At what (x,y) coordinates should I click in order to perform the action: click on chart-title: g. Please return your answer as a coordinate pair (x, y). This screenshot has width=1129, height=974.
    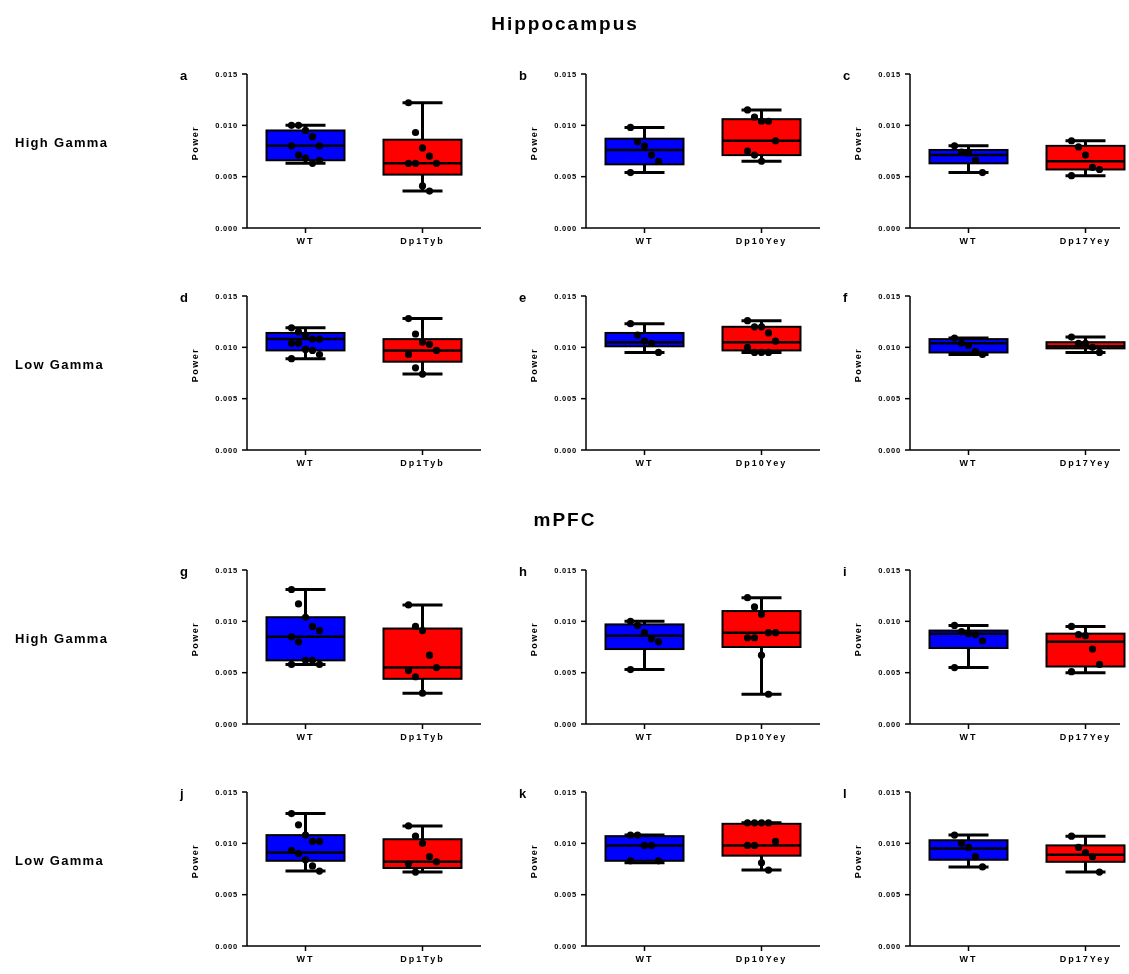
    Looking at the image, I should click on (184, 571).